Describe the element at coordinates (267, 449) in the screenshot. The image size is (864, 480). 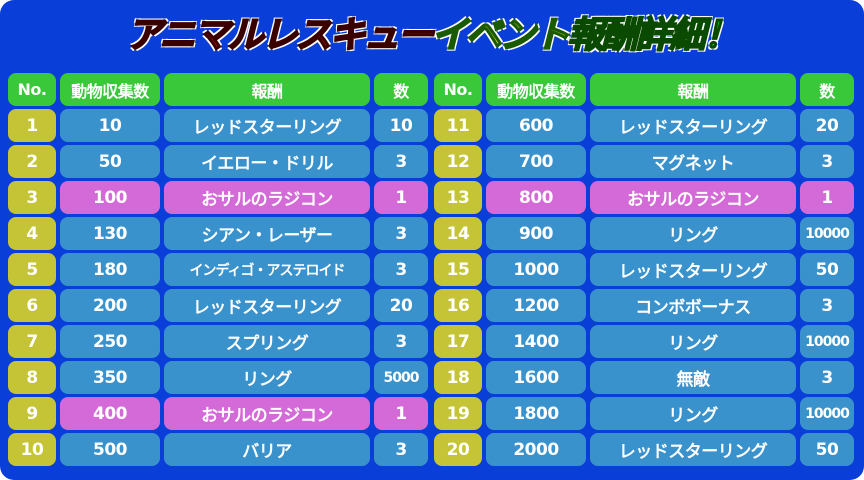
I see `row-reward-cell: バリア` at that location.